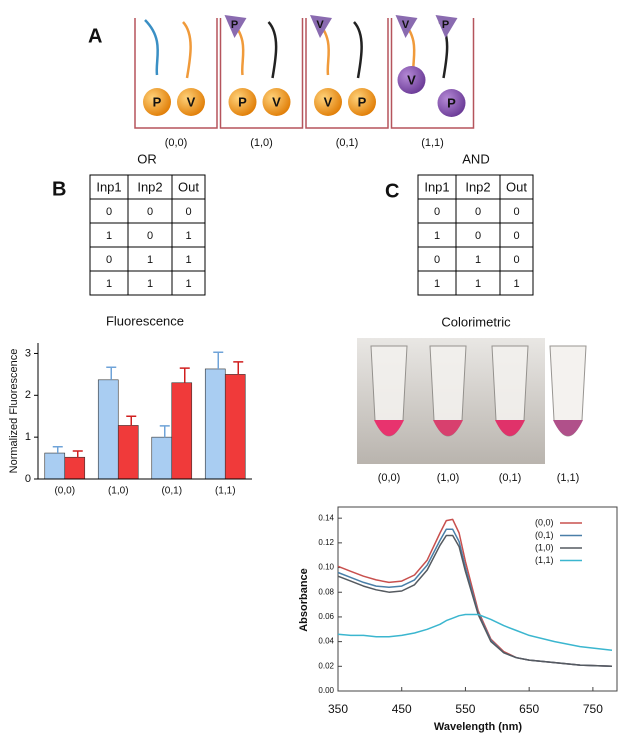  I want to click on y-axis-label: Normalized Fluorescence, so click(14, 411).